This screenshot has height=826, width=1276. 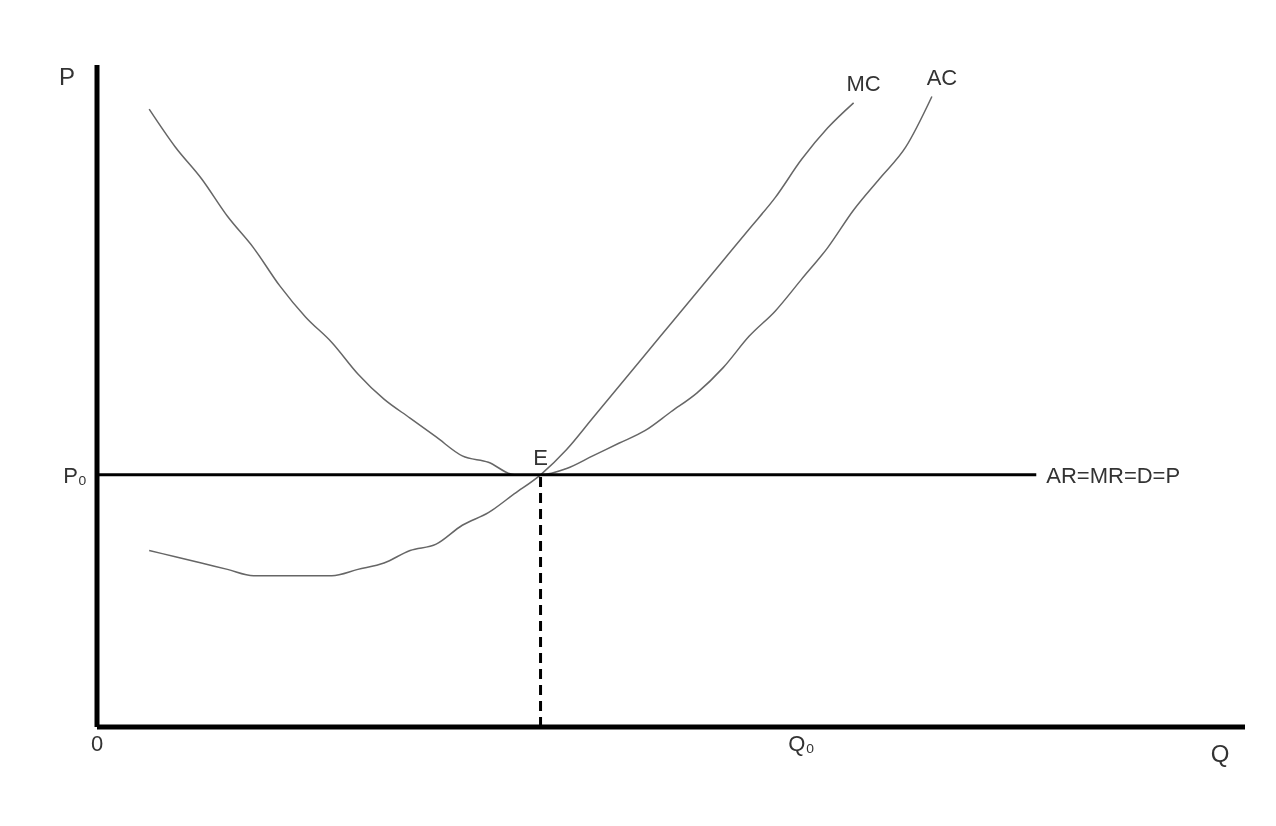 I want to click on series-label: AC, so click(x=942, y=77).